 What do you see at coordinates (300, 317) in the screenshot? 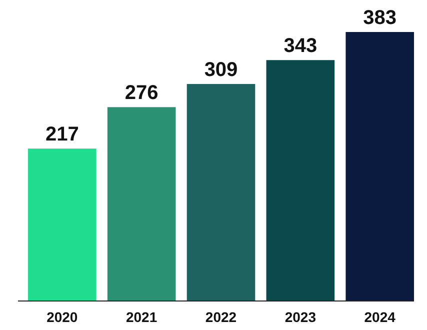
I see `x-tick-label: 2023` at bounding box center [300, 317].